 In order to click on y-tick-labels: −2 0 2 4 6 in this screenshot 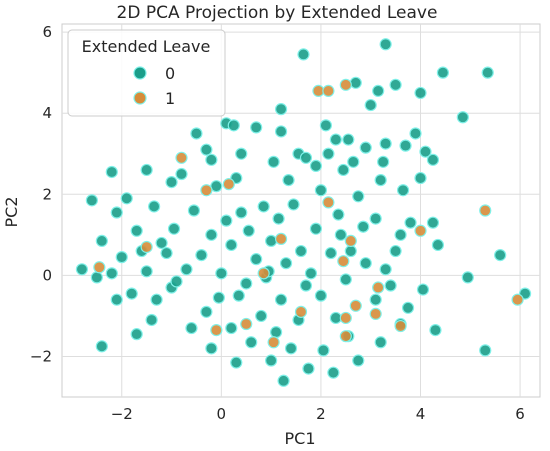, I will do `click(41, 194)`.